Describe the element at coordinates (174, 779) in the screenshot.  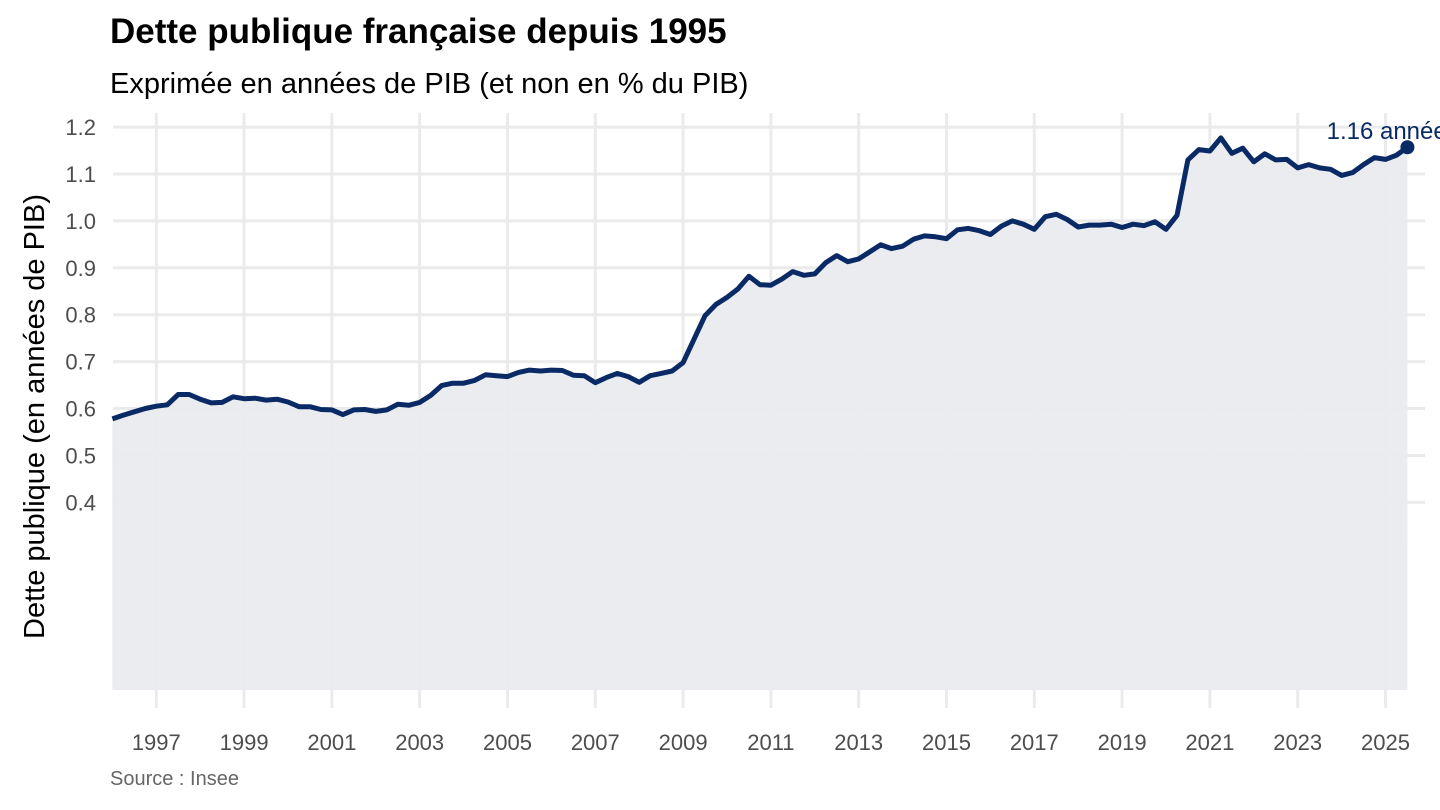
I see `source-caption: Source : Insee` at that location.